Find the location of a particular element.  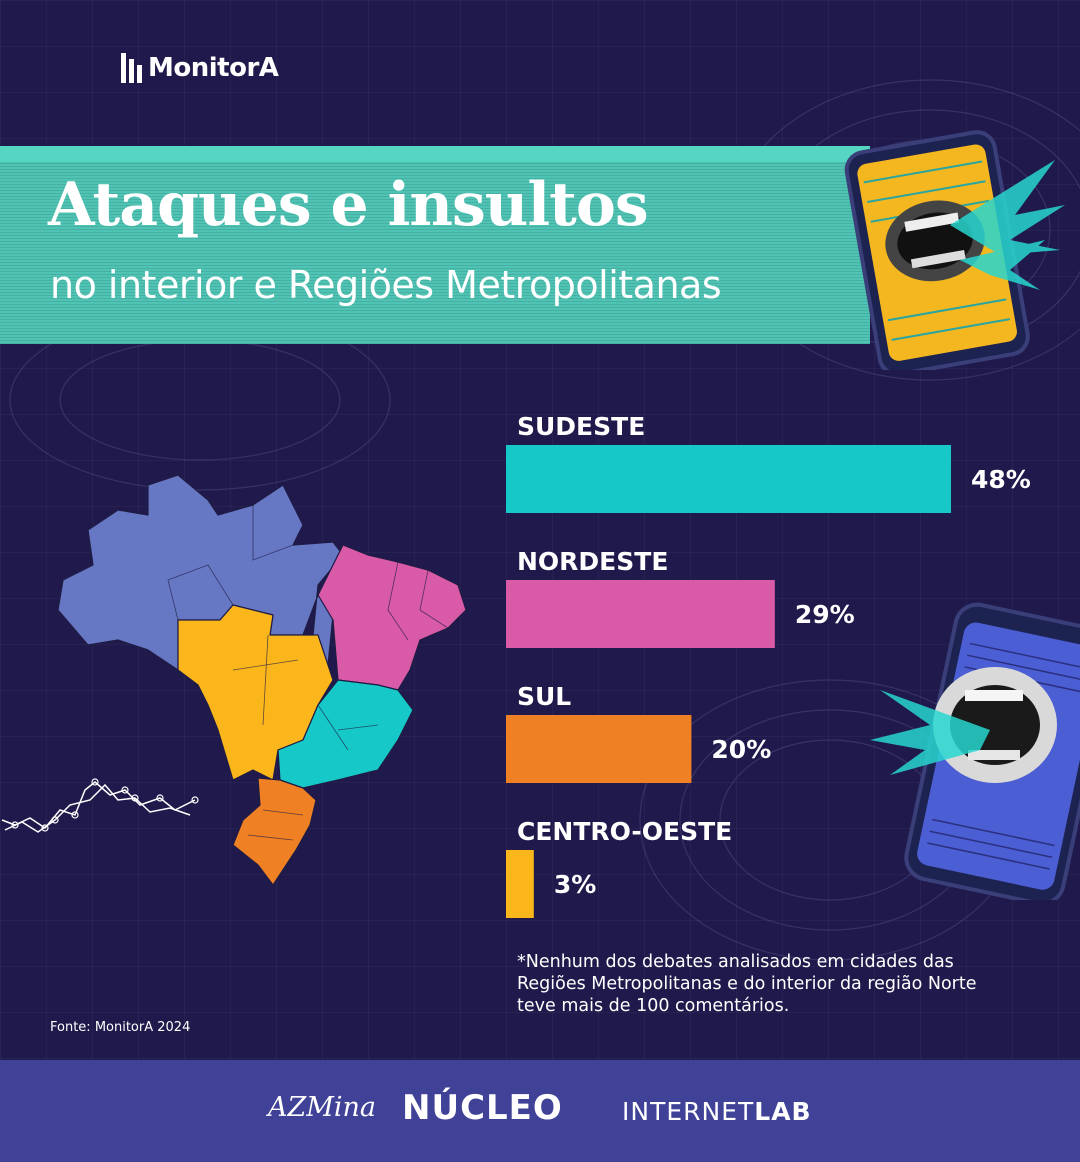

nucleo-logo: NÚCLEO is located at coordinates (482, 1108).